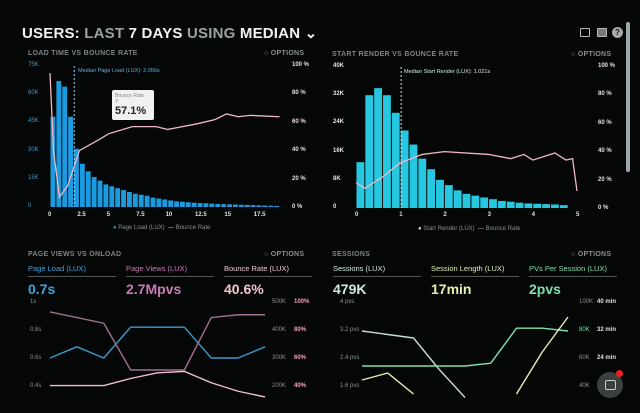  What do you see at coordinates (133, 105) in the screenshot?
I see `tooltip: Bounce Rate Y: 57.1%` at bounding box center [133, 105].